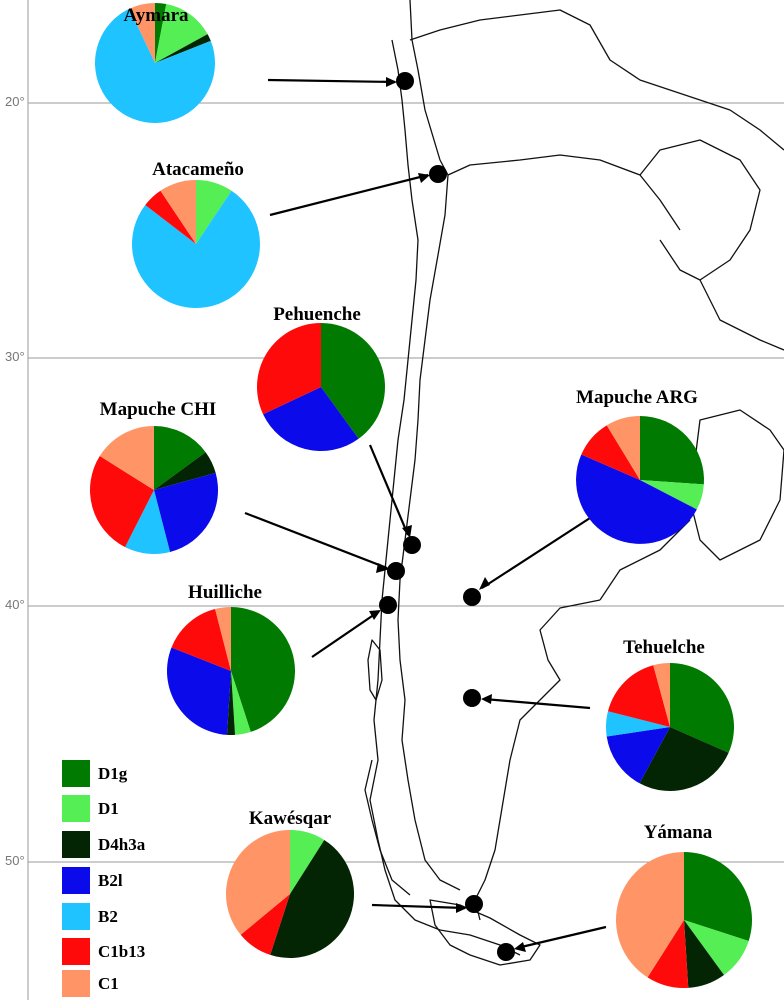 The image size is (784, 1000). I want to click on arrowhead-kawesqar, so click(461, 908).